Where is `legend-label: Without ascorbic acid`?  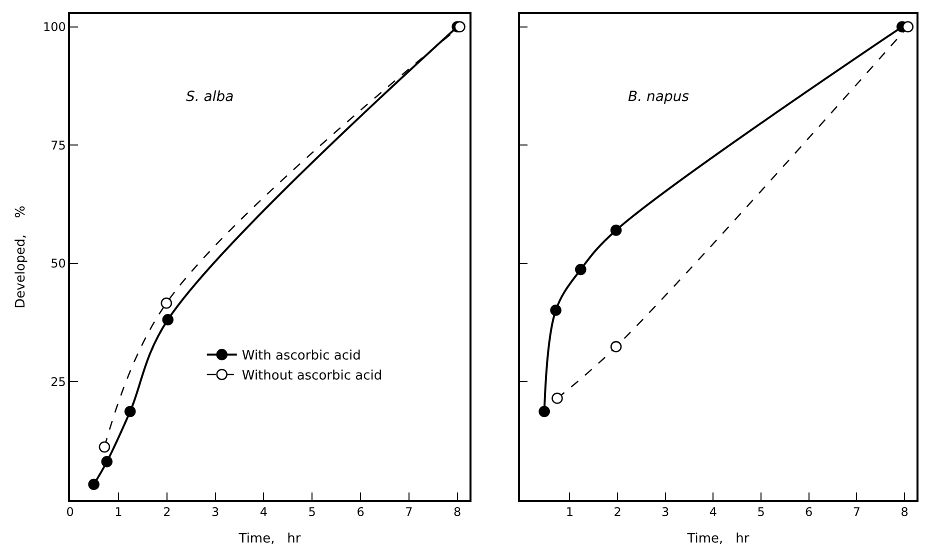
legend-label: Without ascorbic acid is located at coordinates (312, 376).